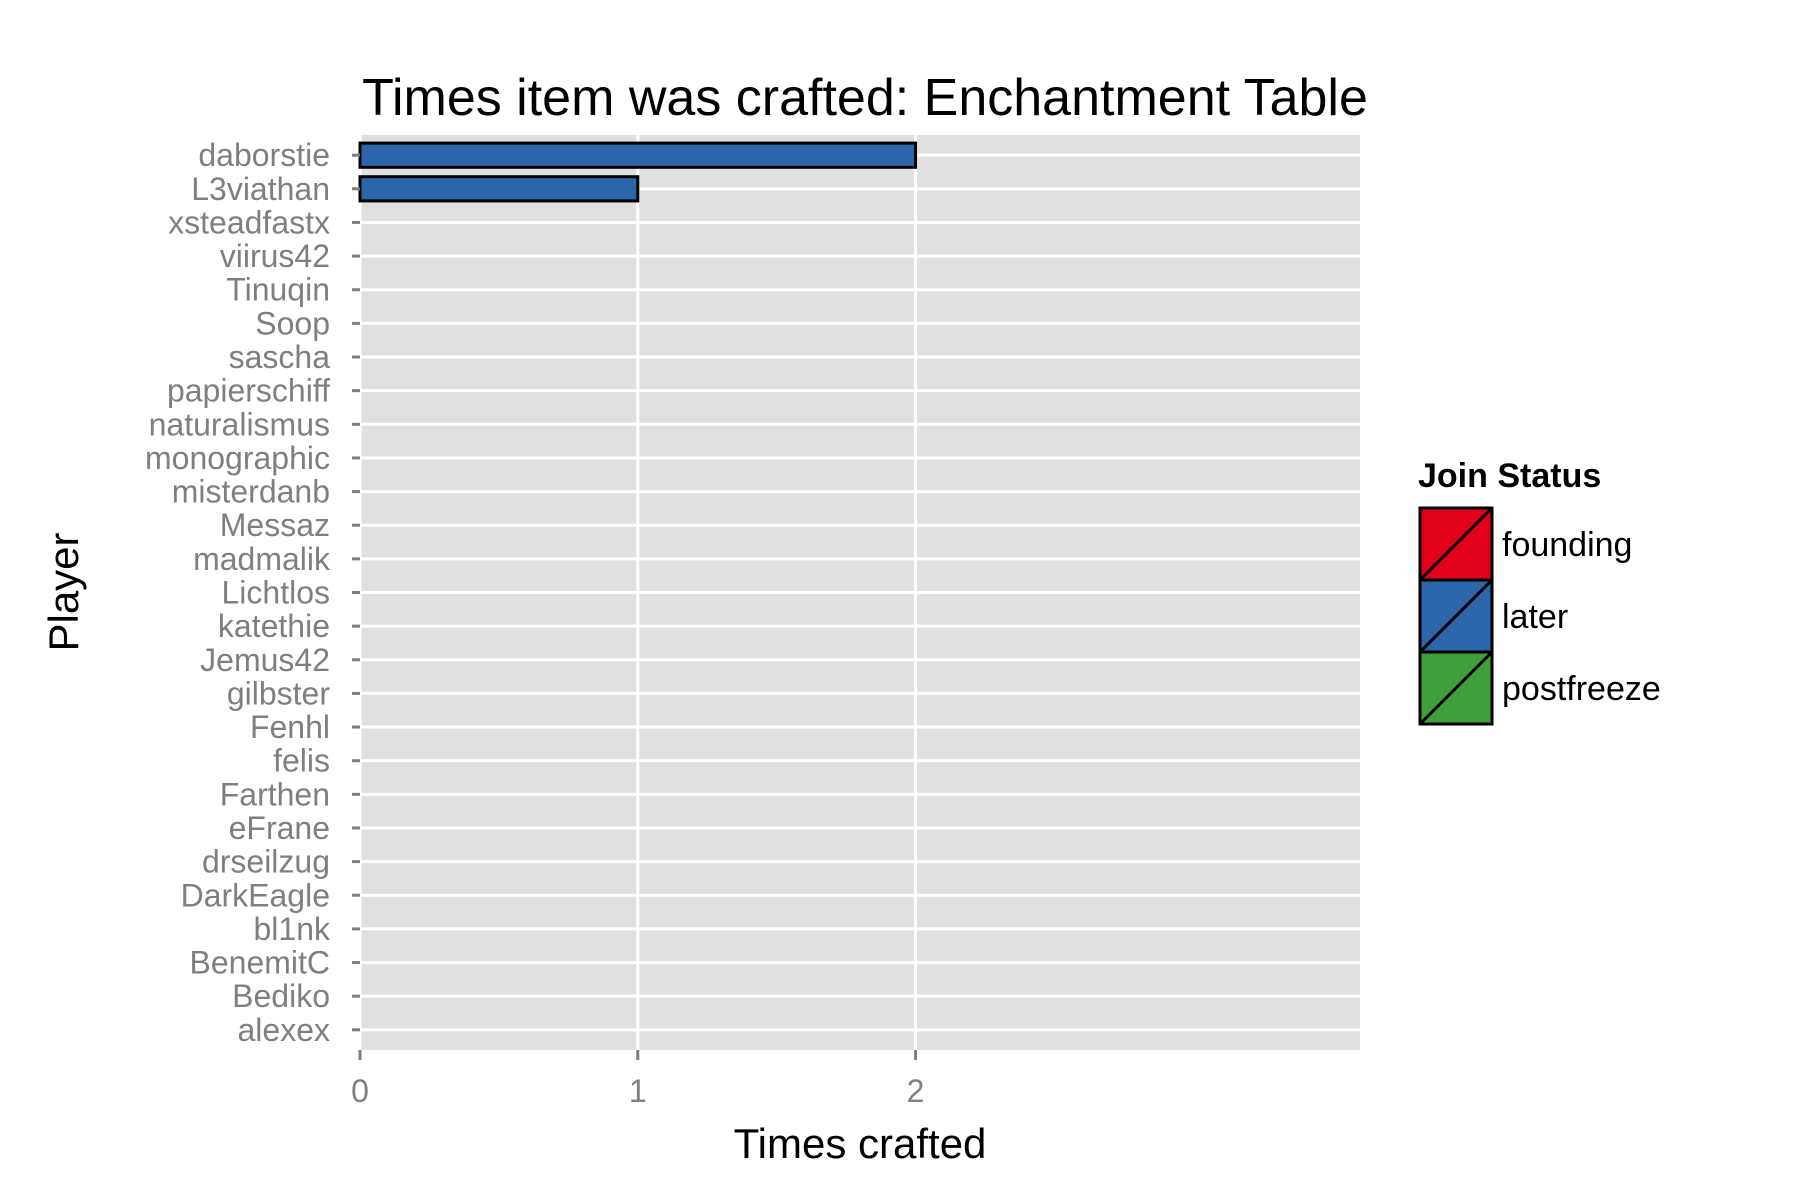 Image resolution: width=1800 pixels, height=1200 pixels. What do you see at coordinates (239, 424) in the screenshot?
I see `y-tick-label: naturalismus` at bounding box center [239, 424].